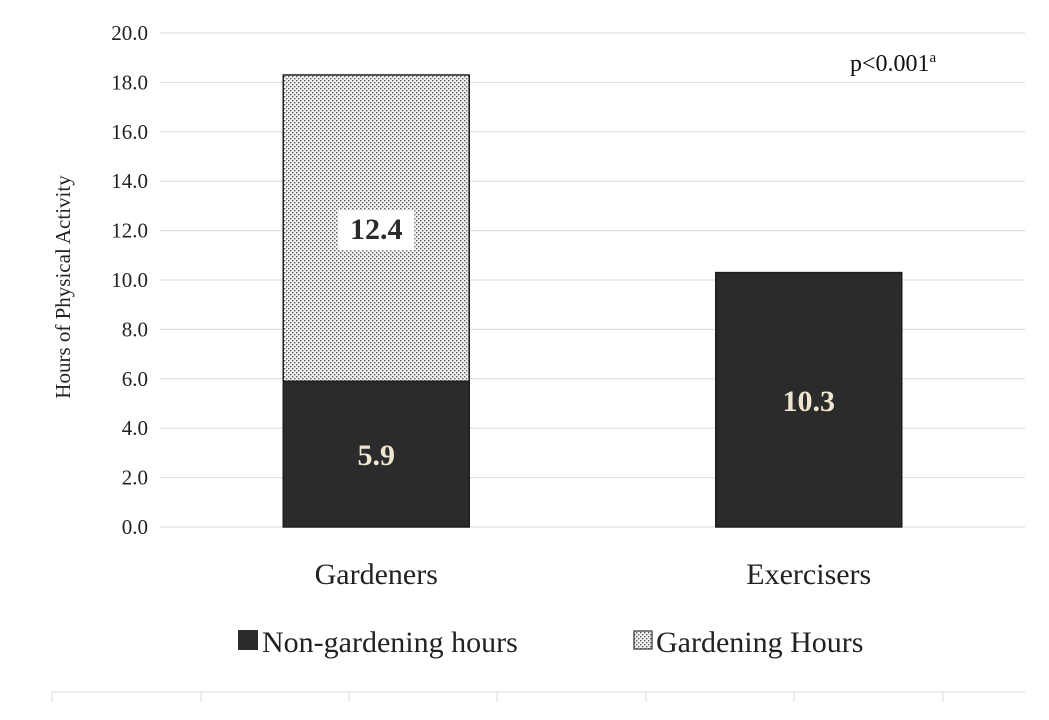  I want to click on p-value-superscript: a, so click(933, 58).